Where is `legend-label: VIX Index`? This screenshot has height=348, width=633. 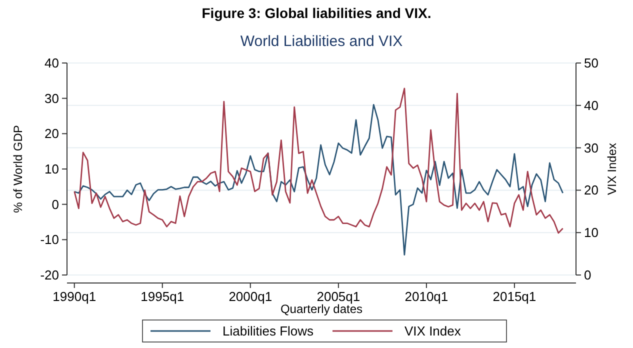
legend-label: VIX Index is located at coordinates (433, 331).